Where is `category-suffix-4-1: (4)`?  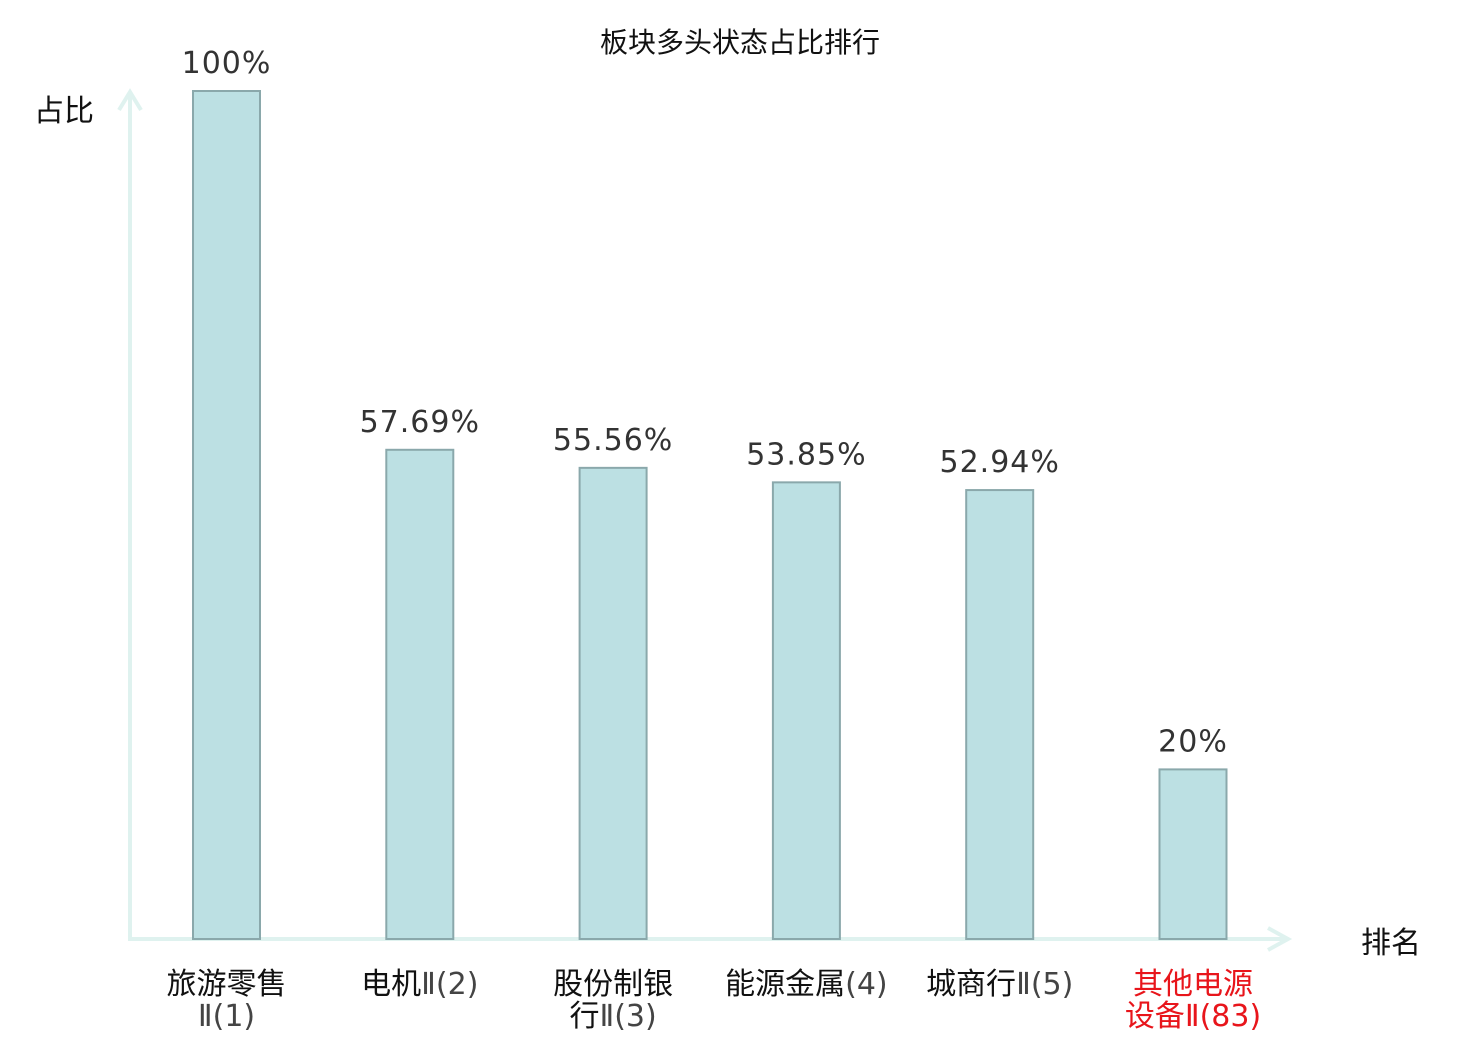
category-suffix-4-1: (4) is located at coordinates (866, 984).